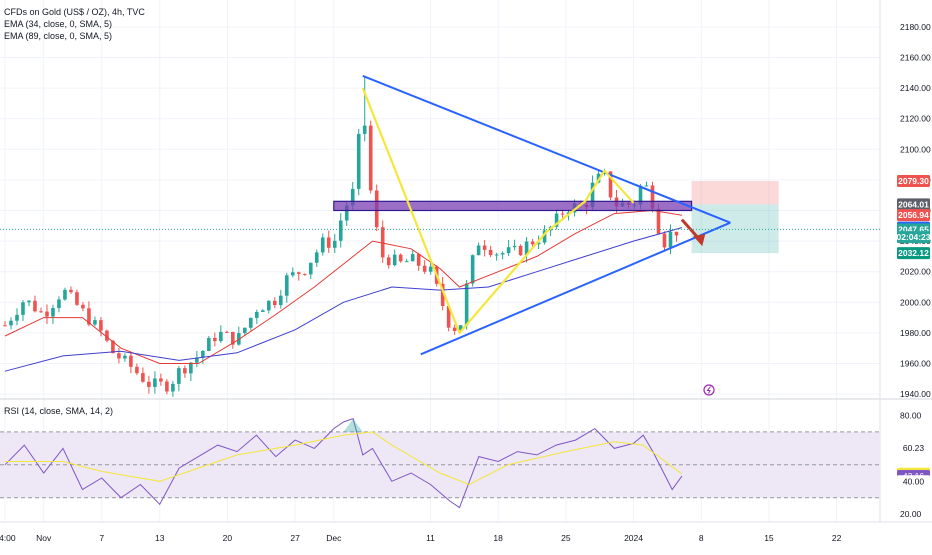 The width and height of the screenshot is (932, 555). I want to click on projection-arrow-head, so click(699, 240).